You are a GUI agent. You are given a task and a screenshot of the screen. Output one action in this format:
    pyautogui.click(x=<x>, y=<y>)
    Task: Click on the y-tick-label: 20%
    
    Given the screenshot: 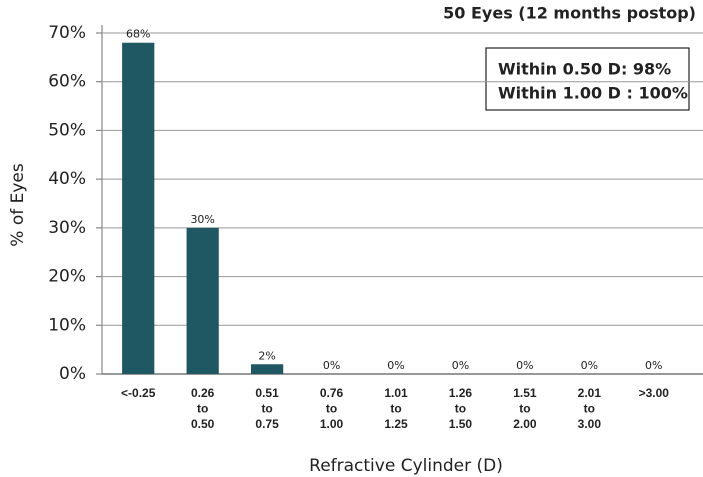 What is the action you would take?
    pyautogui.click(x=67, y=277)
    